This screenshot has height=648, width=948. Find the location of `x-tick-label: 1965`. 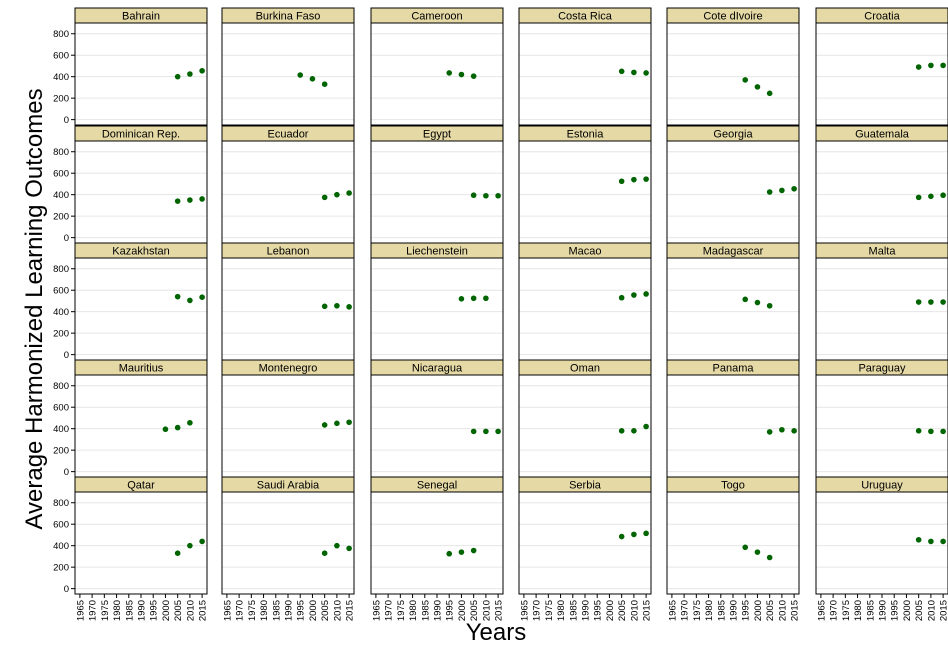

x-tick-label: 1965 is located at coordinates (376, 610).